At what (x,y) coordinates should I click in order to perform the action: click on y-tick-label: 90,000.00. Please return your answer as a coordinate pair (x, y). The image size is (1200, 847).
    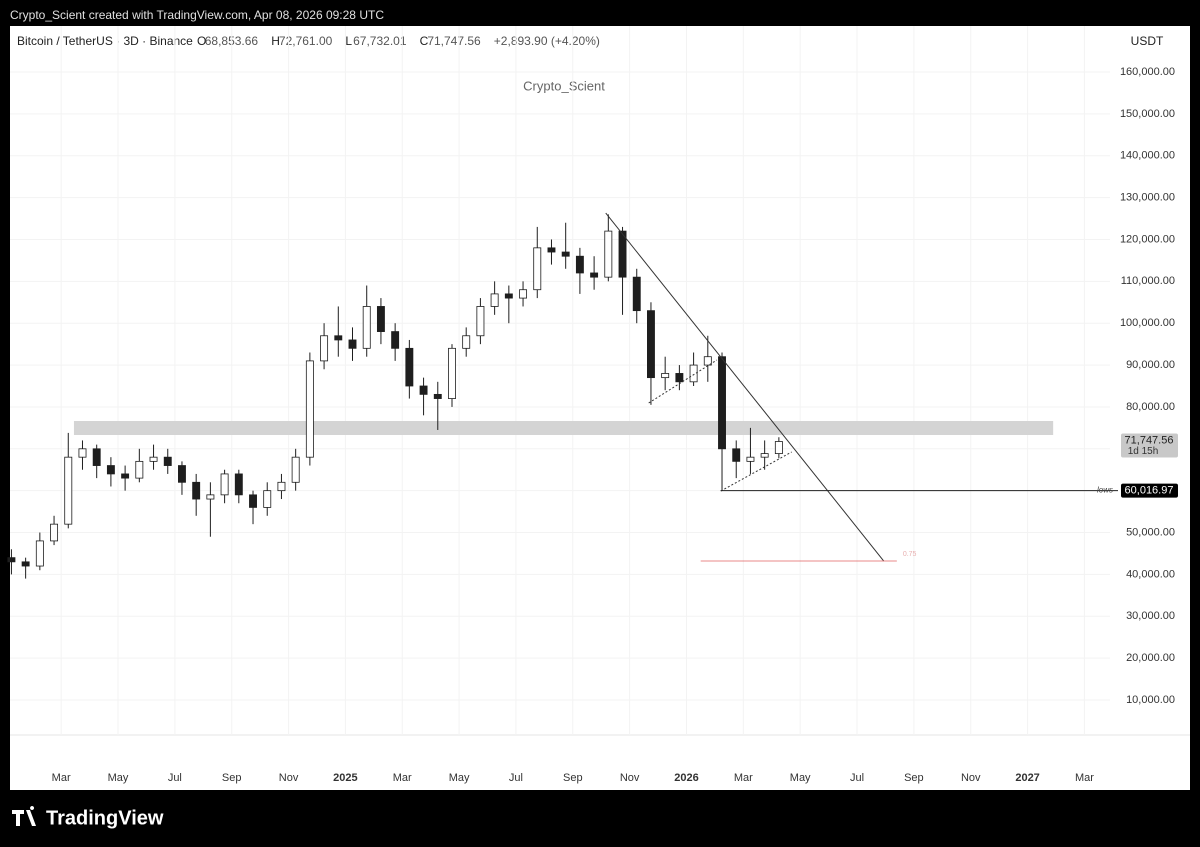
    Looking at the image, I should click on (1150, 365).